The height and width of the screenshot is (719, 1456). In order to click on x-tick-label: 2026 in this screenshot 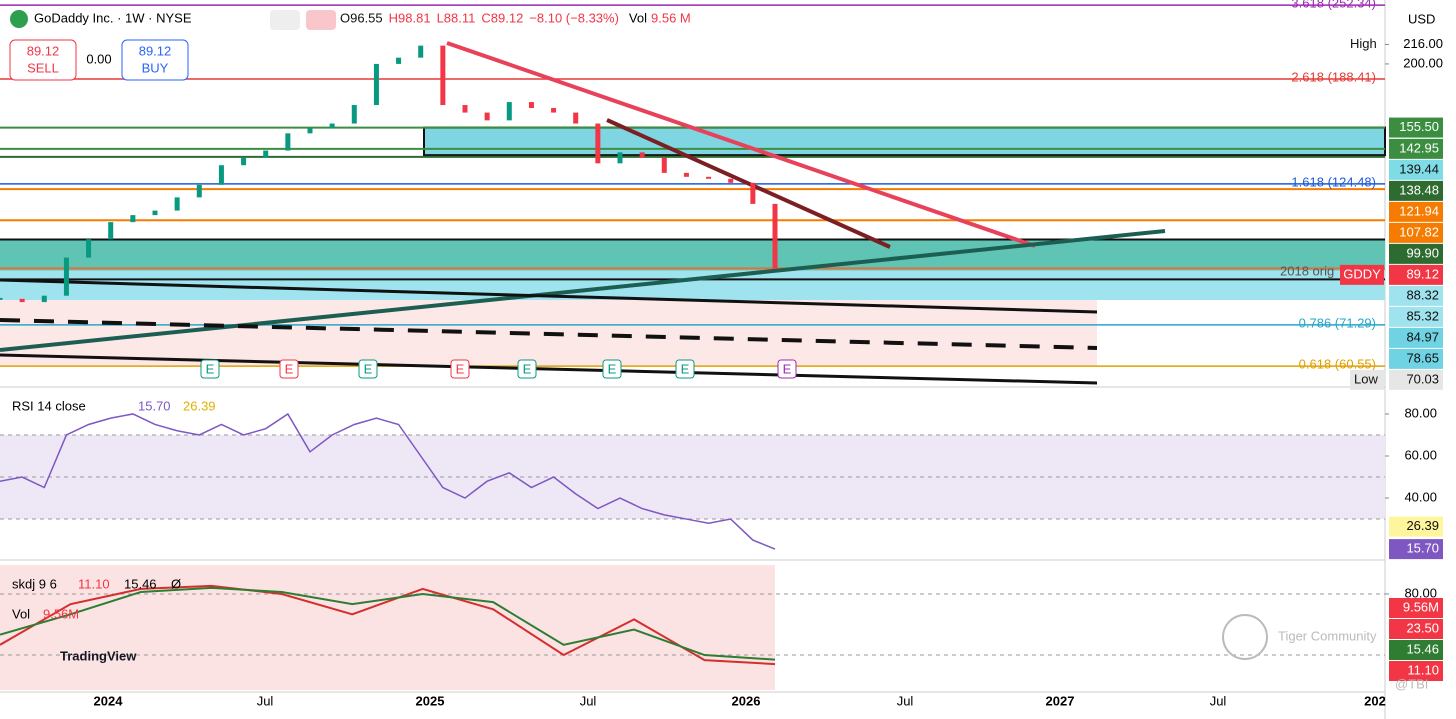, I will do `click(746, 700)`.